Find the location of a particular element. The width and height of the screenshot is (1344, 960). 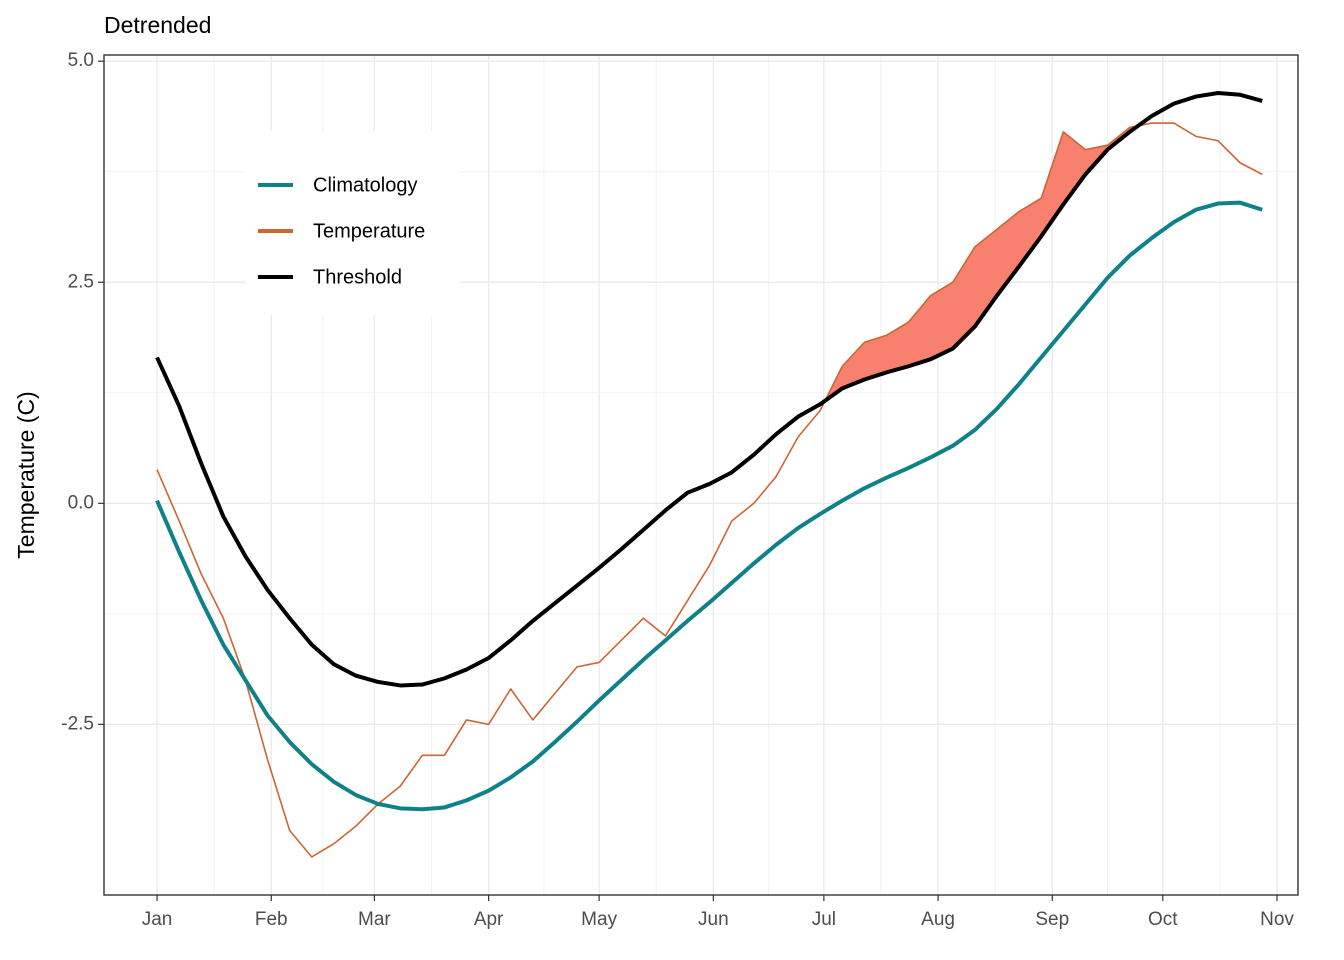

y-tick-label: 2.5 is located at coordinates (81, 281).